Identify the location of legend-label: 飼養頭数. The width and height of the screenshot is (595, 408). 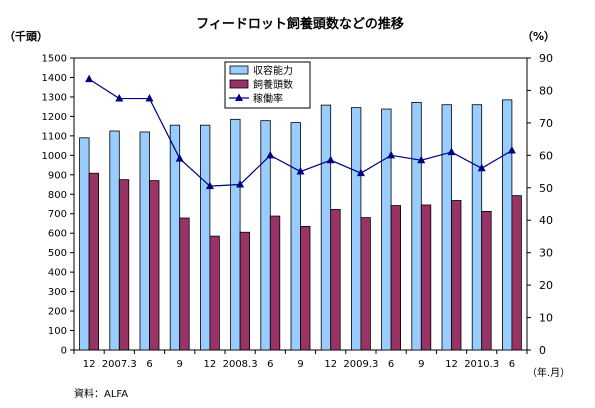
(273, 84).